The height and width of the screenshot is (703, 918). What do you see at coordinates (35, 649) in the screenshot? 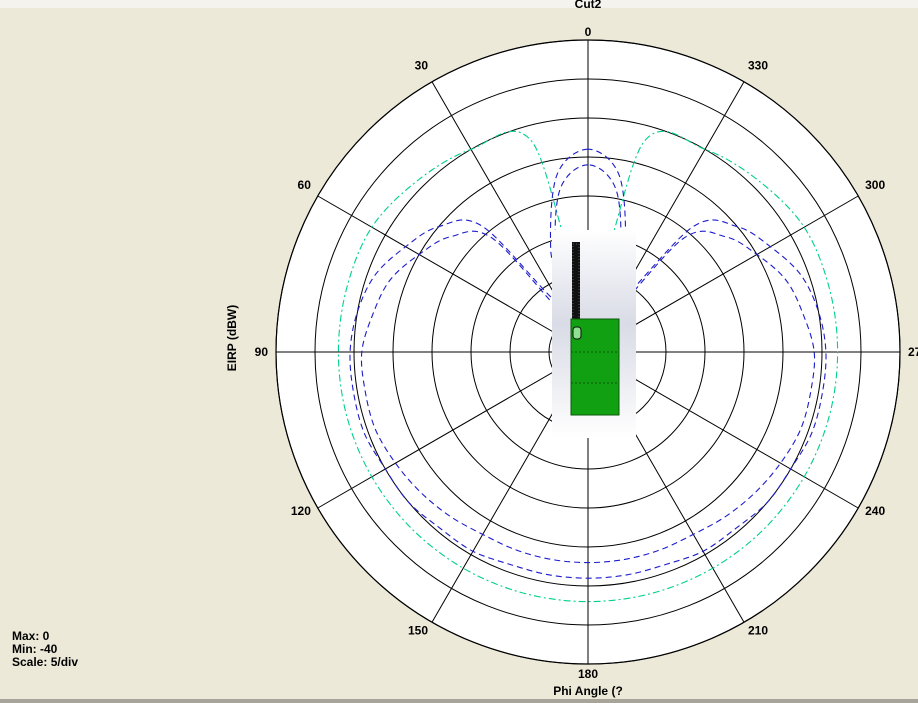
I see `stat-min: Min: -40` at bounding box center [35, 649].